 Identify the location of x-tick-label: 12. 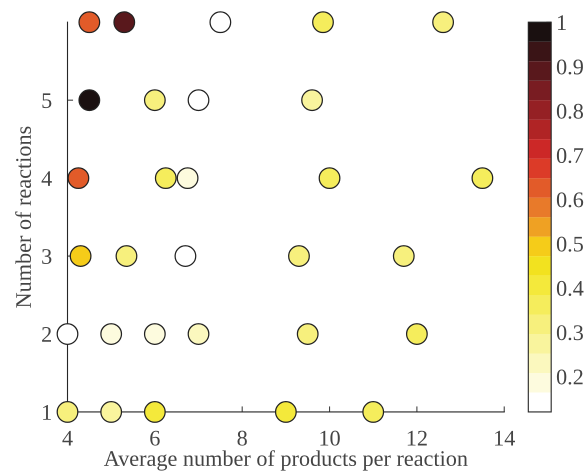
(417, 438).